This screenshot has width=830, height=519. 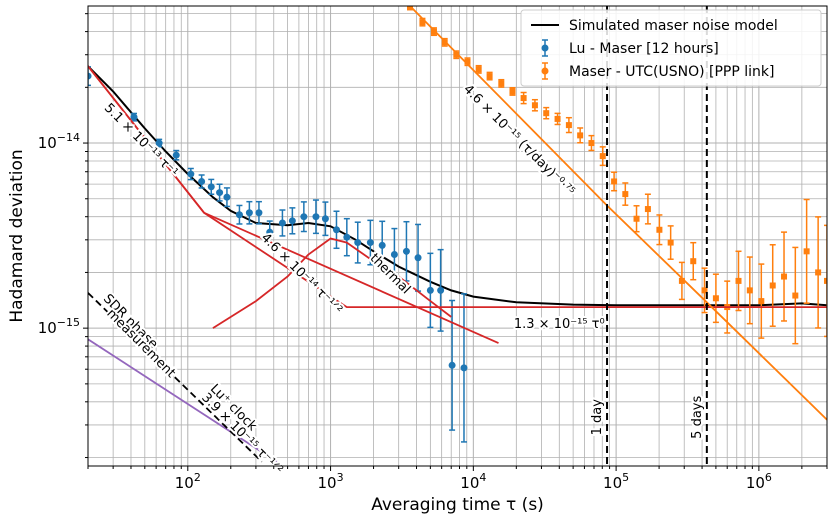 What do you see at coordinates (648, 236) in the screenshot?
I see `reference-lines: 1 day 5 days` at bounding box center [648, 236].